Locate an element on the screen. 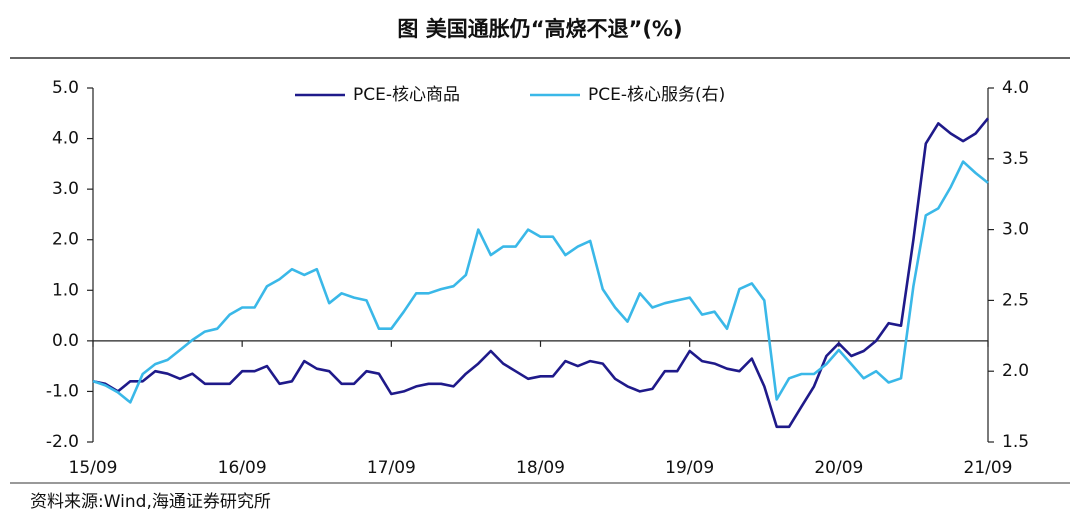  y-tick-label: 3.0 is located at coordinates (65, 189).